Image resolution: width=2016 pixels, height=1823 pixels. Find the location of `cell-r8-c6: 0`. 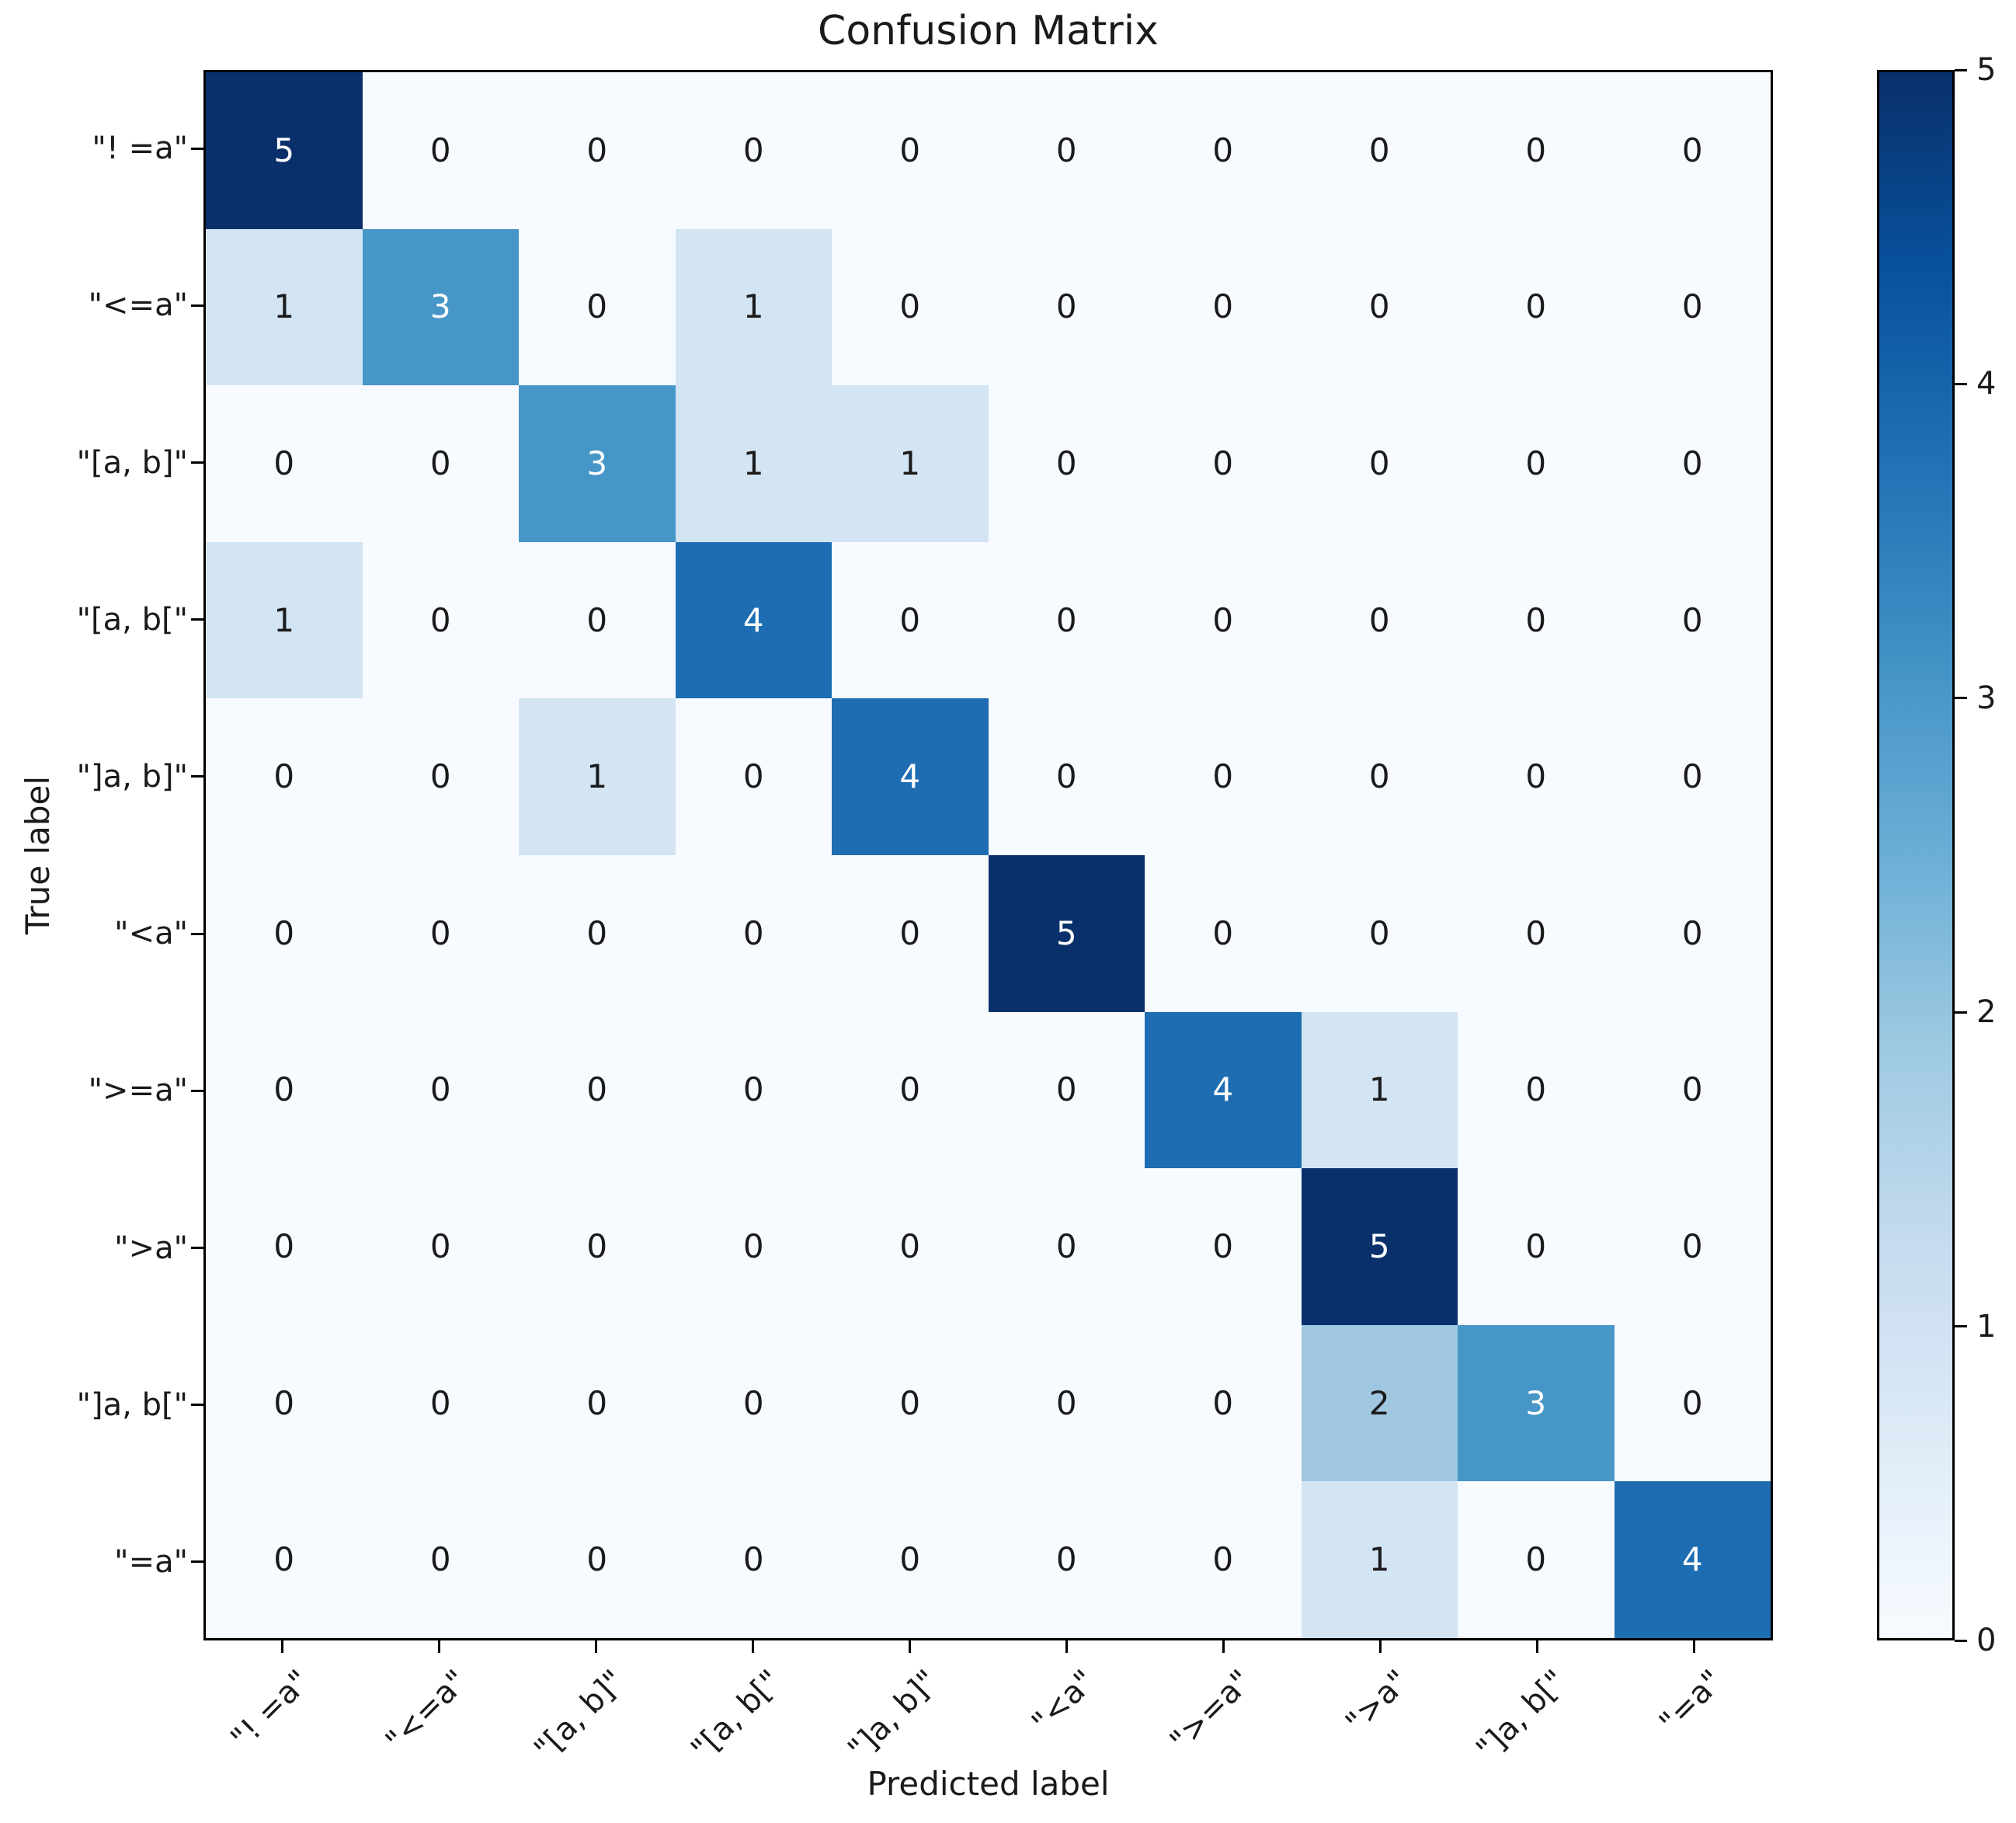

cell-r8-c6: 0 is located at coordinates (1223, 1403).